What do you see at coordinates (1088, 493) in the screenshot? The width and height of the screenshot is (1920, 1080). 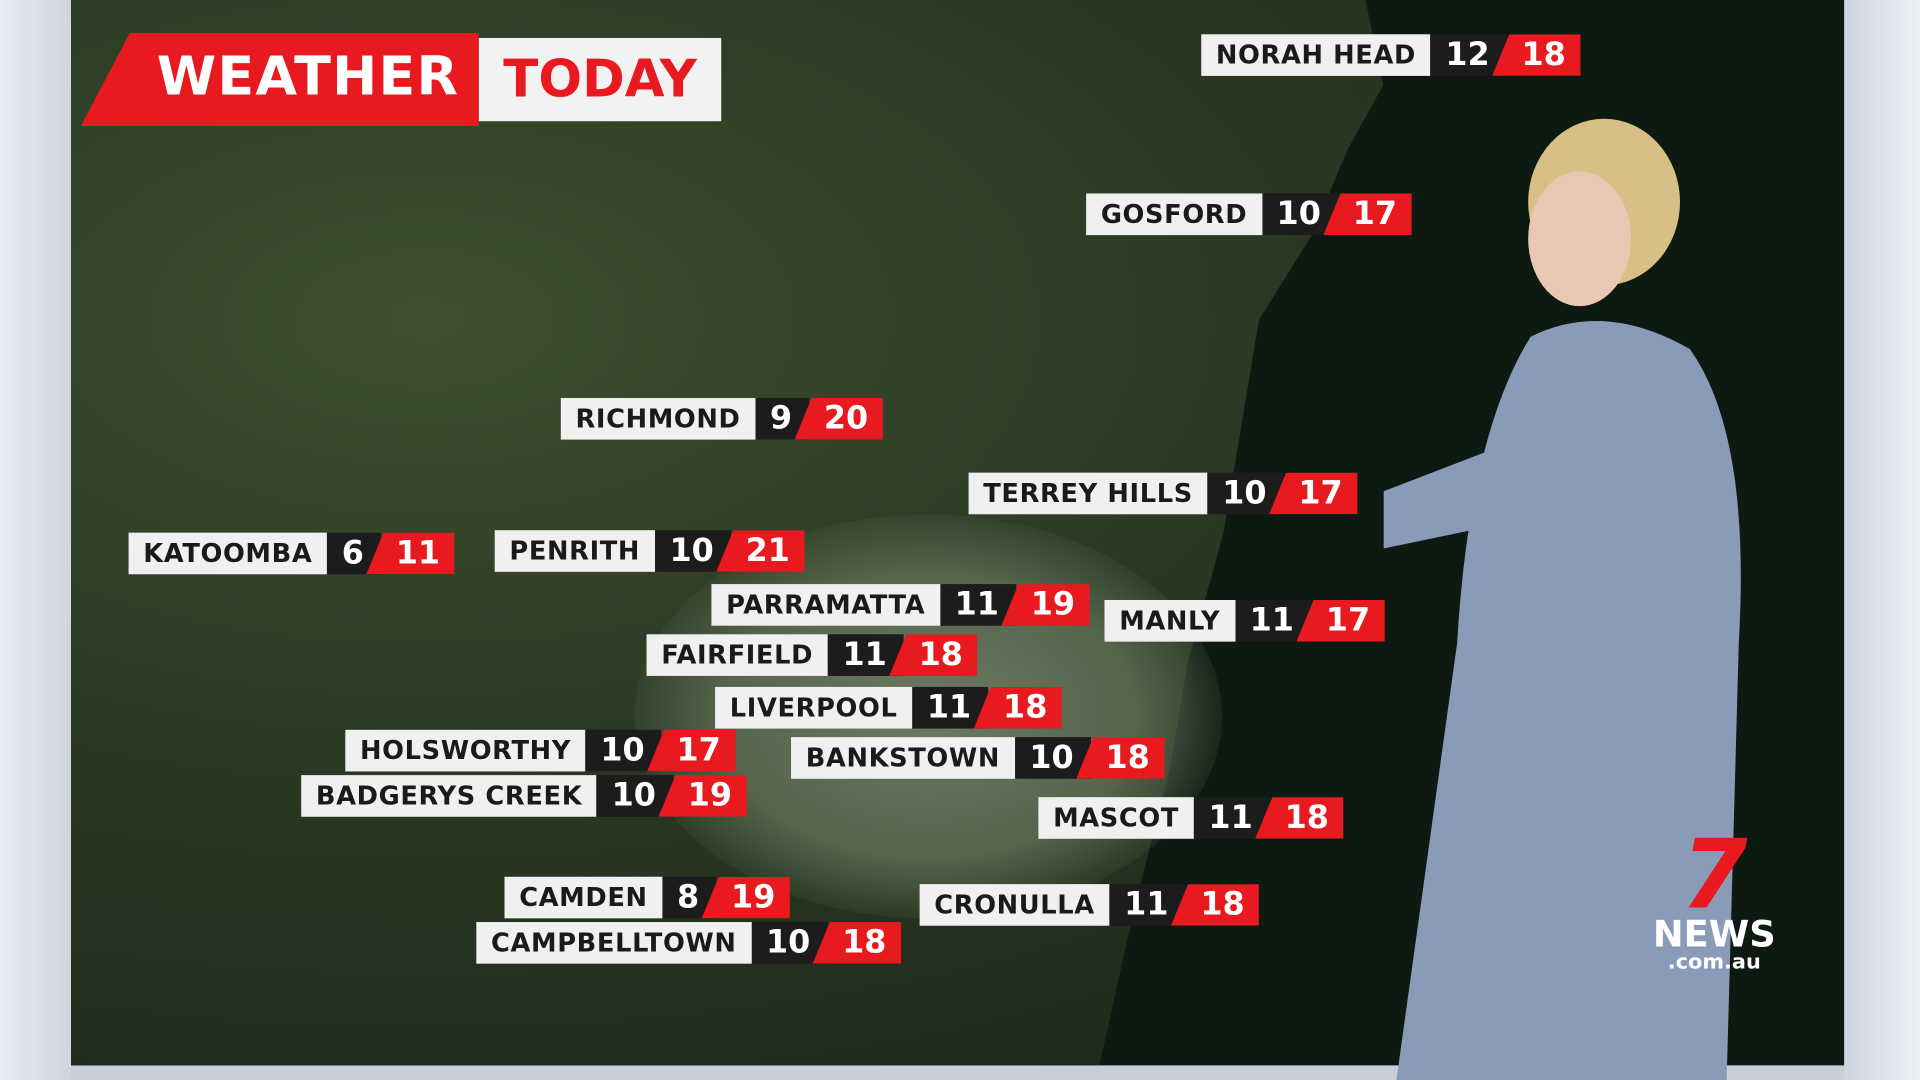 I see `location-name: TERREY HILLS` at bounding box center [1088, 493].